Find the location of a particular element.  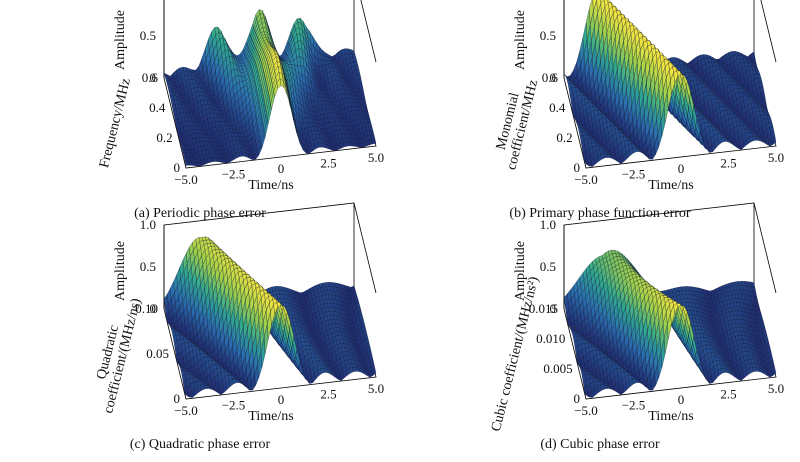

y-axis-label: Frequency/MHz is located at coordinates (115, 123).